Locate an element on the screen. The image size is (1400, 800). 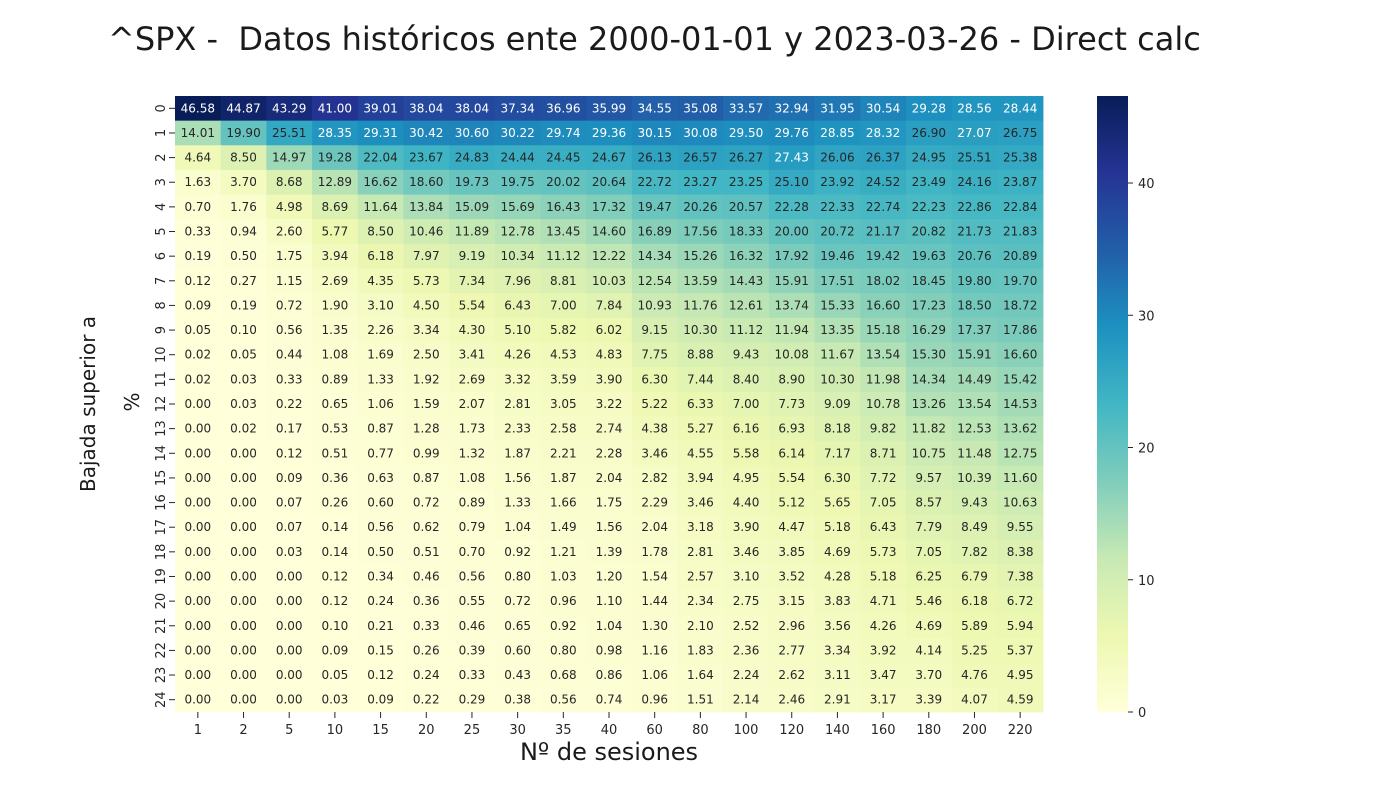
cell-value-label: 0.65 is located at coordinates (335, 404).